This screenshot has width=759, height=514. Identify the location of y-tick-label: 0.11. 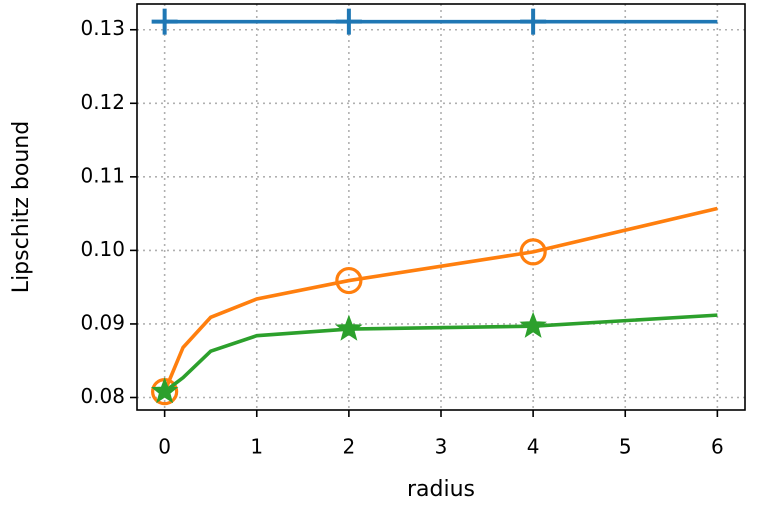
(102, 175).